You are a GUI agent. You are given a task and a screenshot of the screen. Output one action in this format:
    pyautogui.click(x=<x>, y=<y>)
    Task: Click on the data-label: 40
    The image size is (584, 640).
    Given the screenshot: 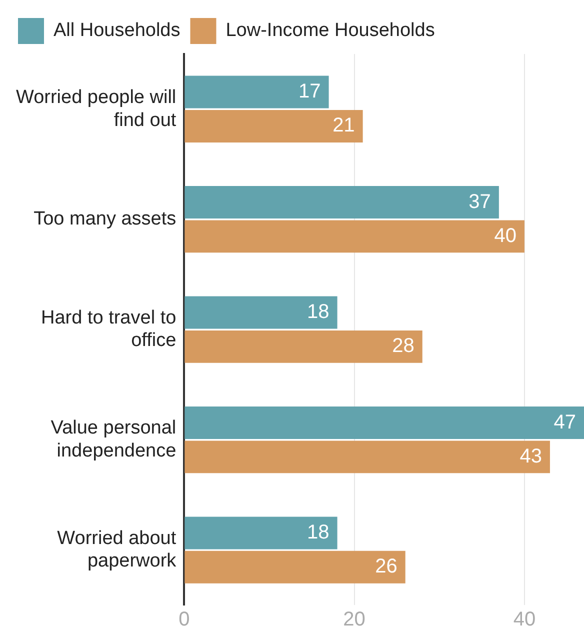 What is the action you would take?
    pyautogui.click(x=505, y=235)
    